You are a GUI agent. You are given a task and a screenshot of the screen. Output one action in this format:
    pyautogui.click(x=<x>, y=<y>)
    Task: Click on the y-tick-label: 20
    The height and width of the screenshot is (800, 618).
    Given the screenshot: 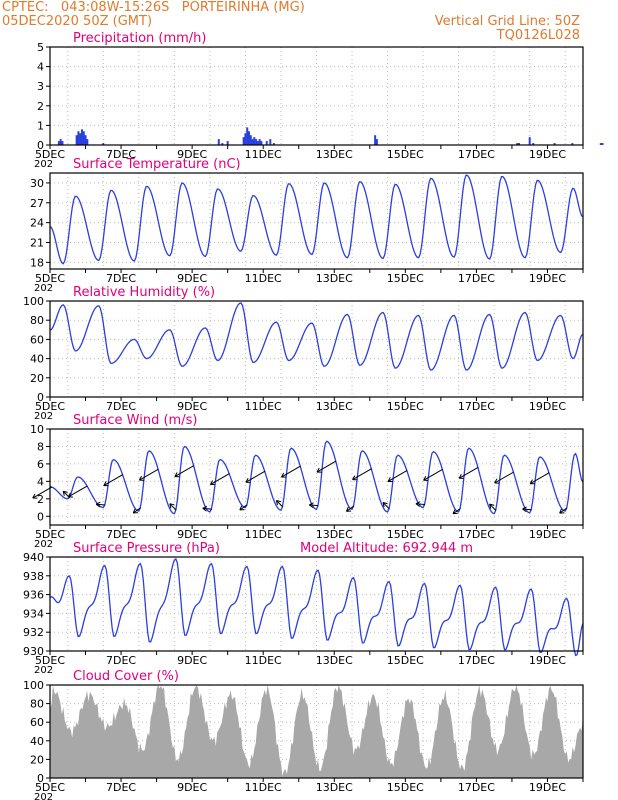 What is the action you would take?
    pyautogui.click(x=37, y=759)
    